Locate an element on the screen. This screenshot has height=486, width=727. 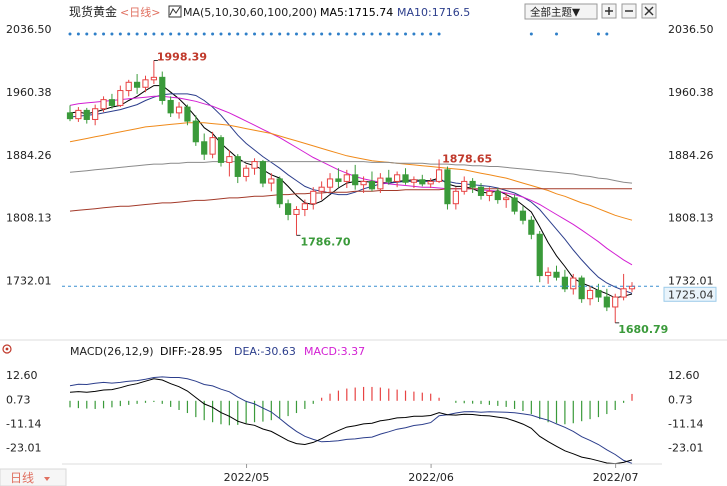
macd-tick-right: -23.01 is located at coordinates (685, 448).